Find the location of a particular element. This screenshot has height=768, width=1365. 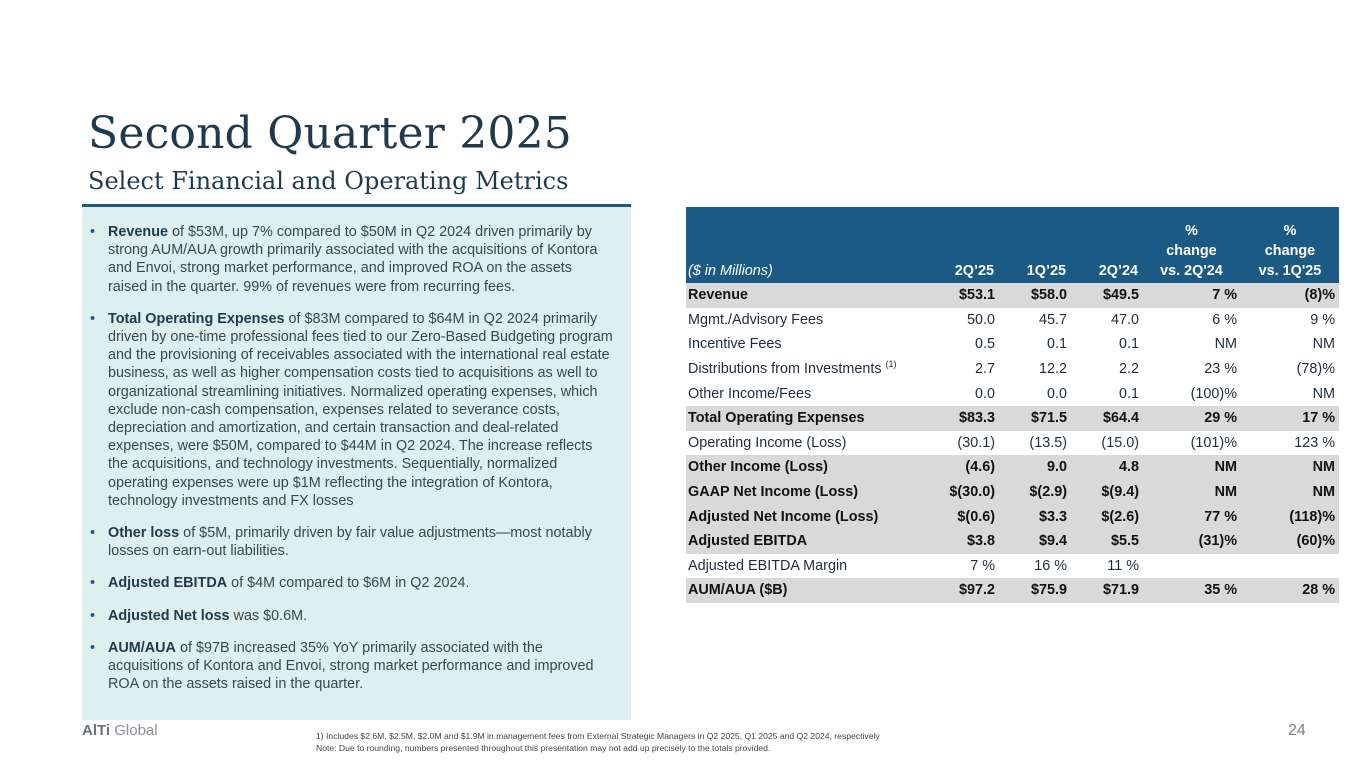

cell-1q25: $71.5 is located at coordinates (1048, 418).